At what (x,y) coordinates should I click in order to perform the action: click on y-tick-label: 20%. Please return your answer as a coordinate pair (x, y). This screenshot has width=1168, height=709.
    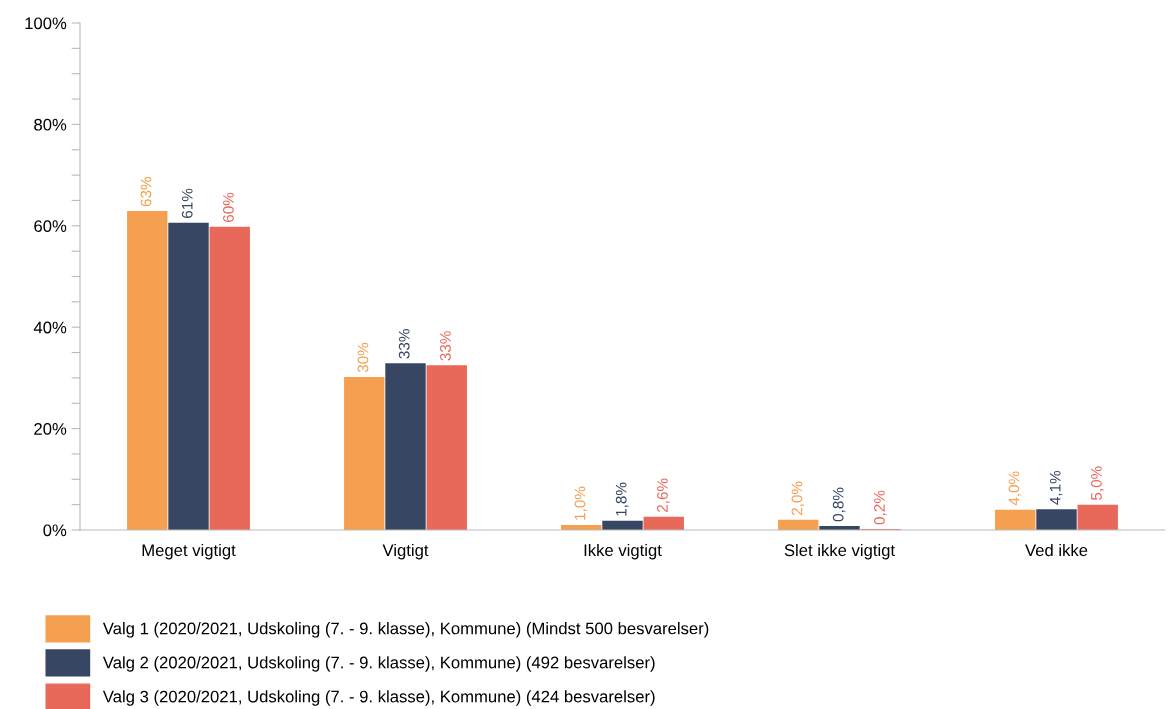
    Looking at the image, I should click on (50, 429).